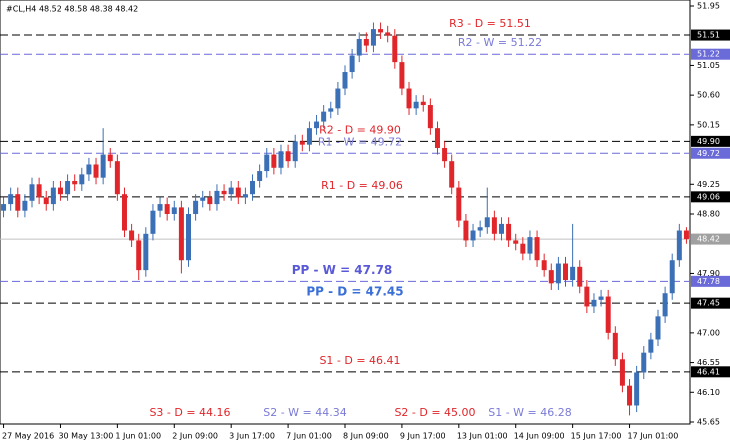 This screenshot has width=730, height=444. What do you see at coordinates (708, 35) in the screenshot?
I see `level-tag-label: 51.51` at bounding box center [708, 35].